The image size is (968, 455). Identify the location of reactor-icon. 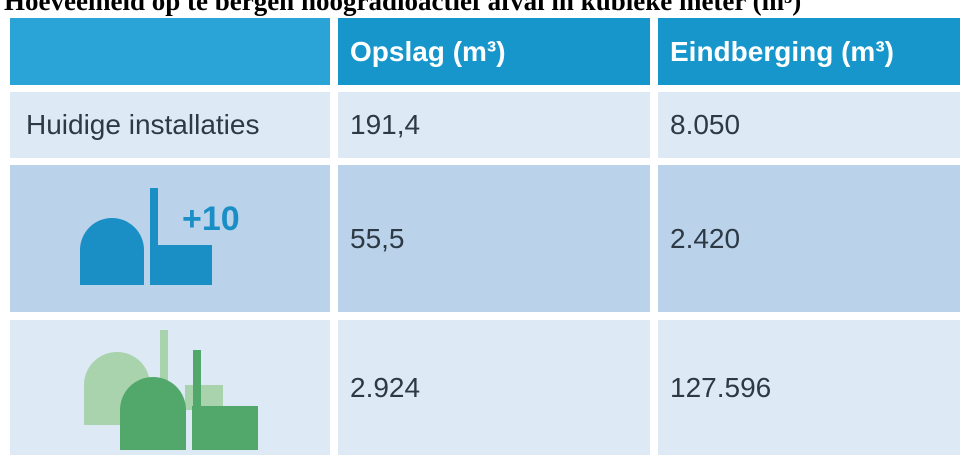
(146, 236).